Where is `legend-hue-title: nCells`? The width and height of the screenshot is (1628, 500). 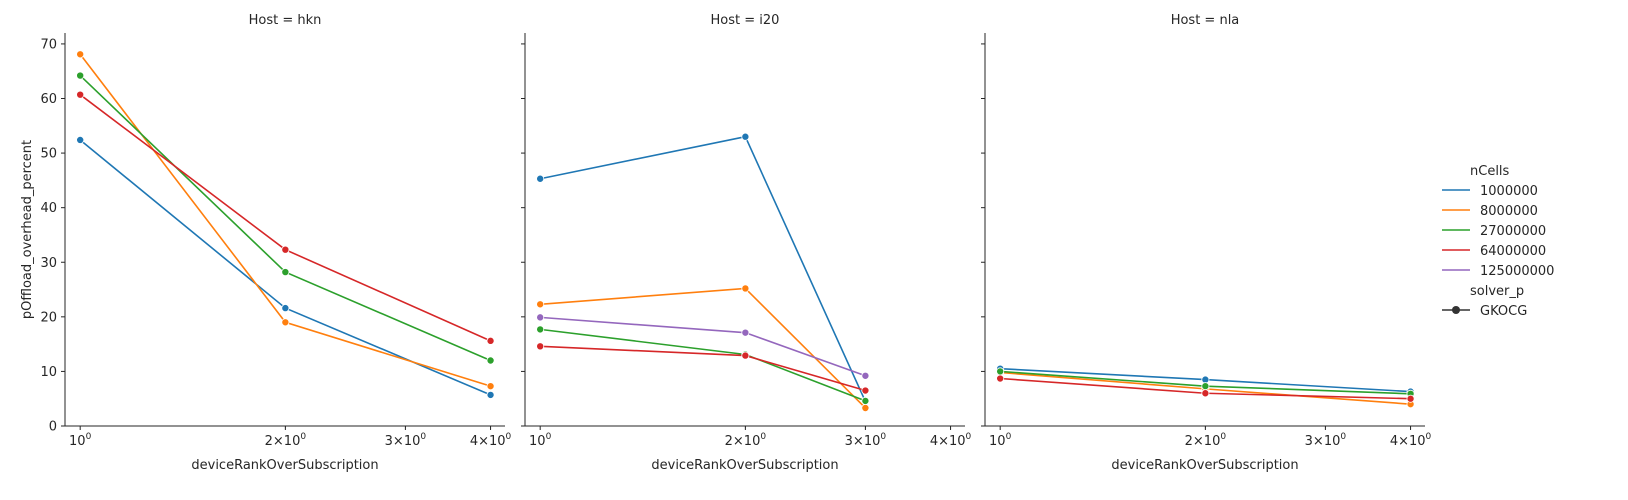
legend-hue-title: nCells is located at coordinates (1490, 171).